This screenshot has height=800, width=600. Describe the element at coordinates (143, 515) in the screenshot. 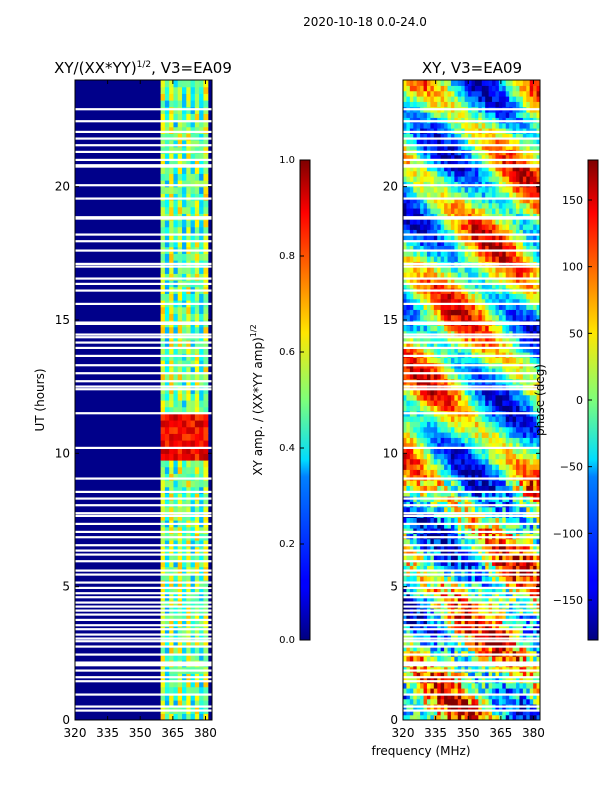

I see `flagged-row` at that location.